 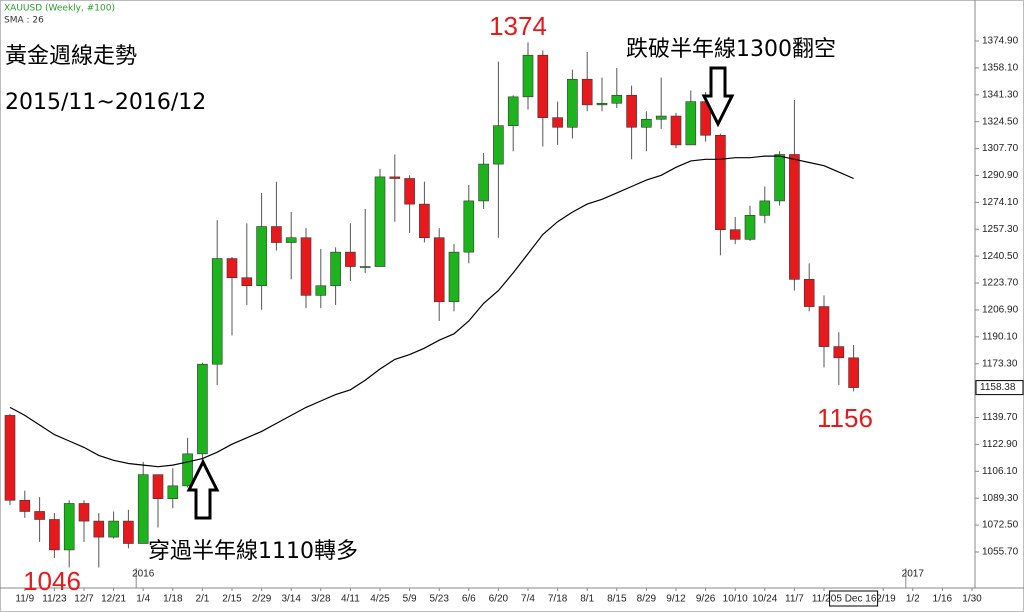 What do you see at coordinates (291, 599) in the screenshot?
I see `x-tick-label: 3/14` at bounding box center [291, 599].